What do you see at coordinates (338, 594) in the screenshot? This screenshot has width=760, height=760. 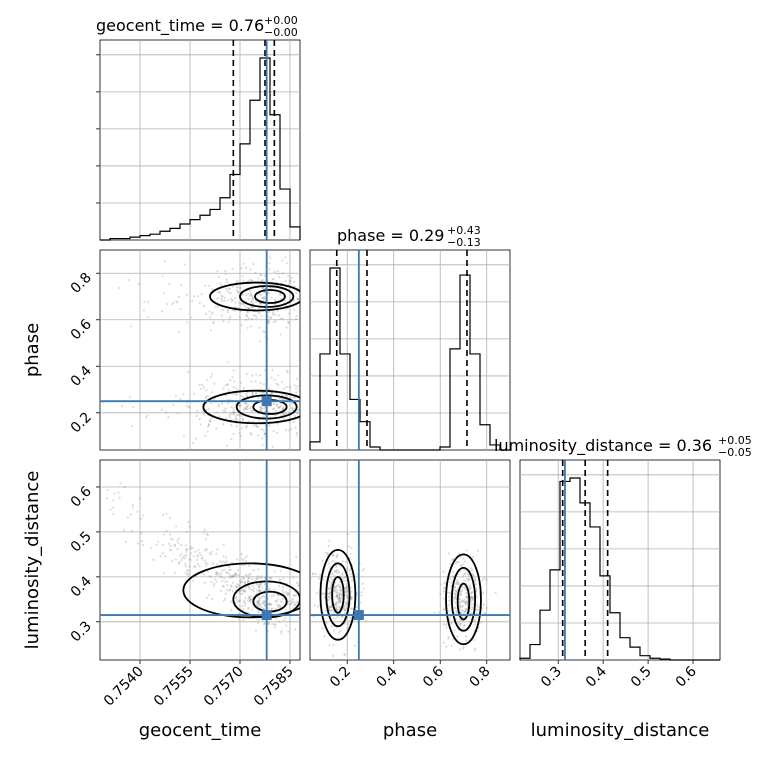 I see `contour-line` at bounding box center [338, 594].